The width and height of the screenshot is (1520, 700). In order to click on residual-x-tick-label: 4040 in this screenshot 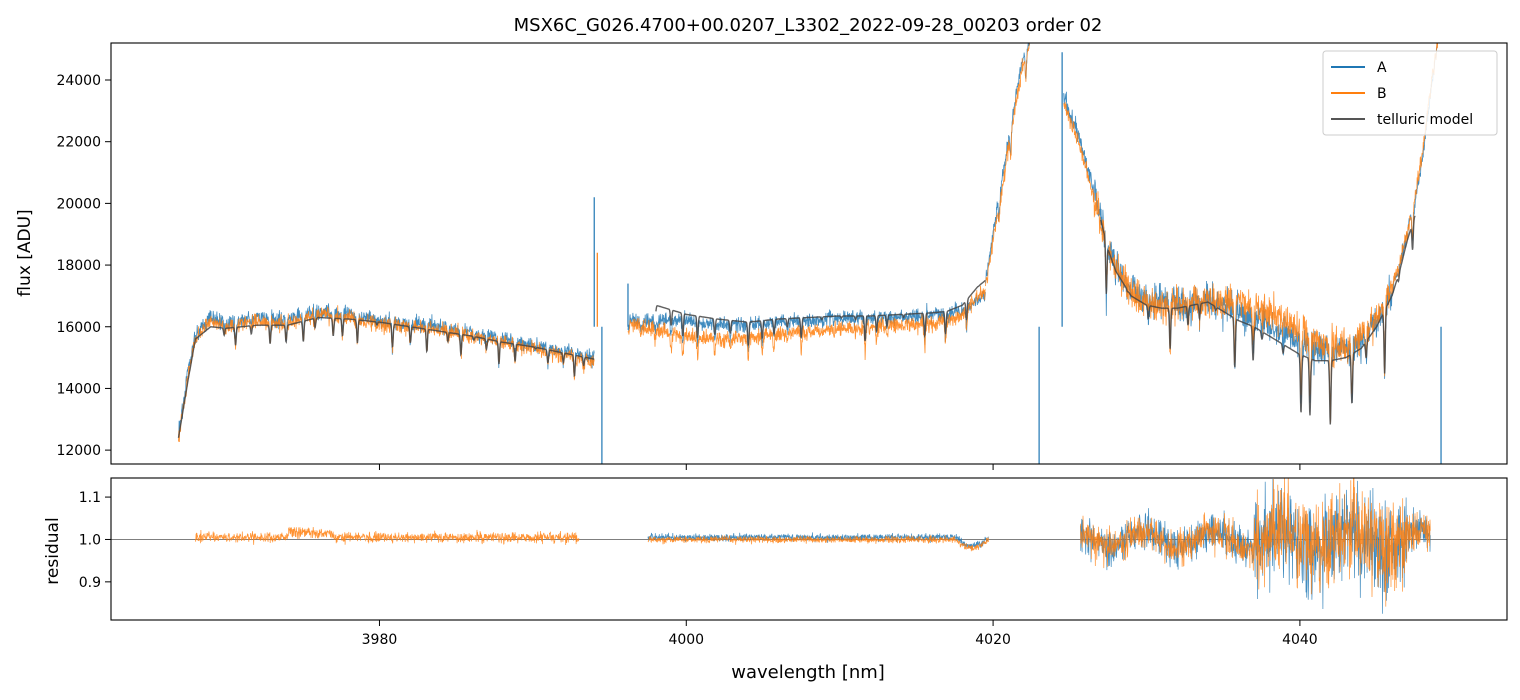, I will do `click(1300, 640)`.